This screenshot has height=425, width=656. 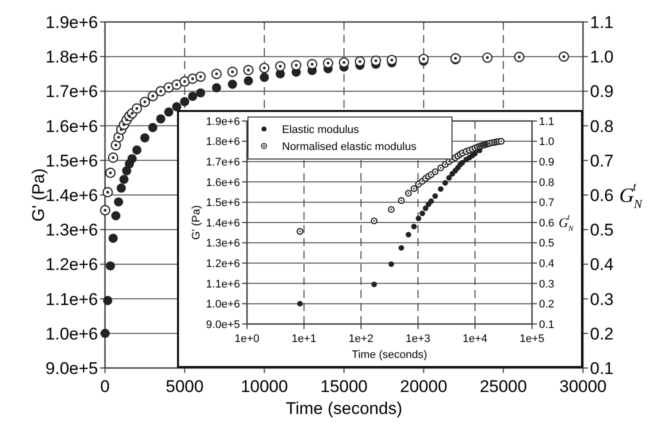 What do you see at coordinates (321, 130) in the screenshot?
I see `legend-label: Elastic modulus` at bounding box center [321, 130].